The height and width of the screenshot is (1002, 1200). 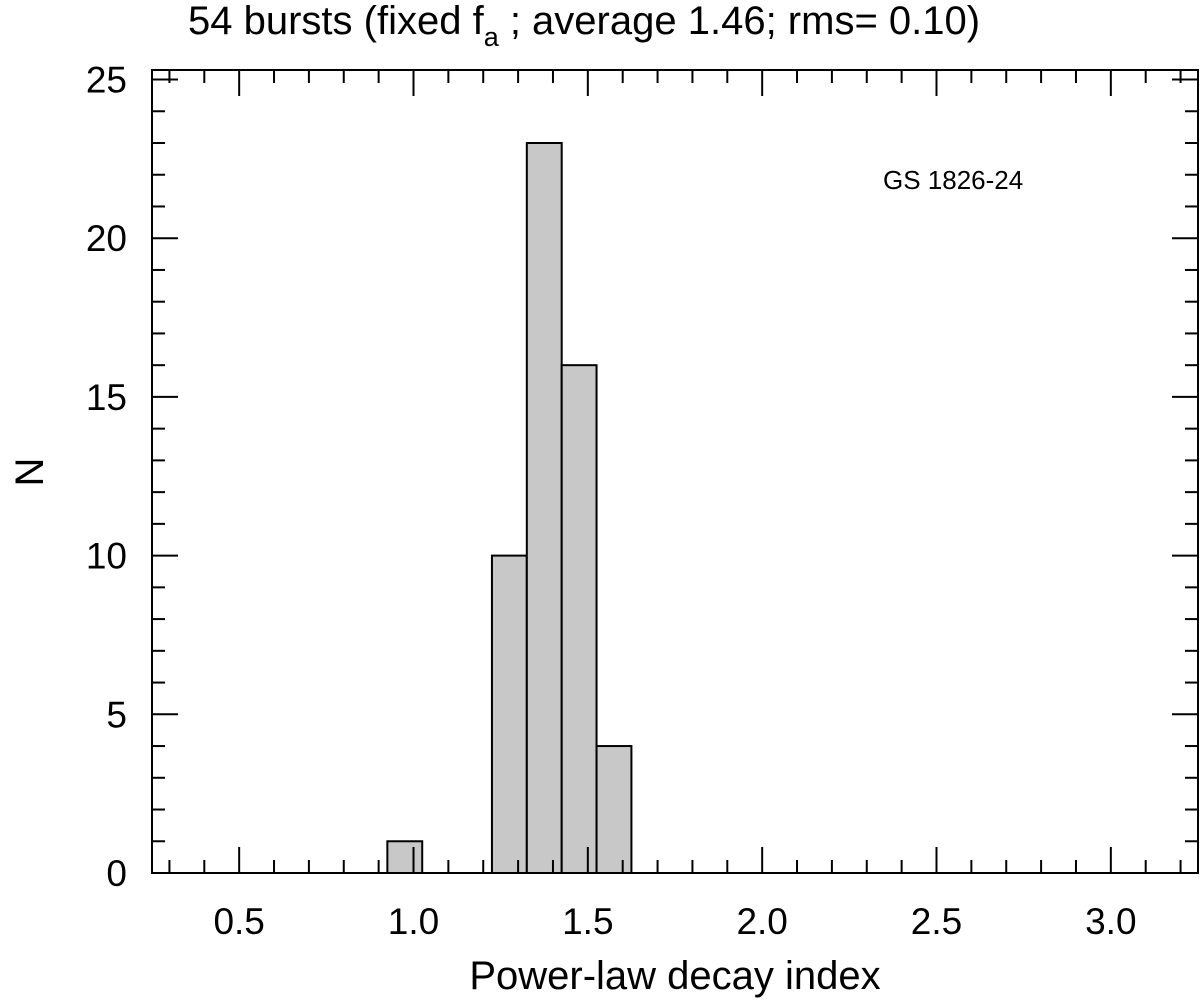 What do you see at coordinates (238, 921) in the screenshot?
I see `x-tick-label: 0.5` at bounding box center [238, 921].